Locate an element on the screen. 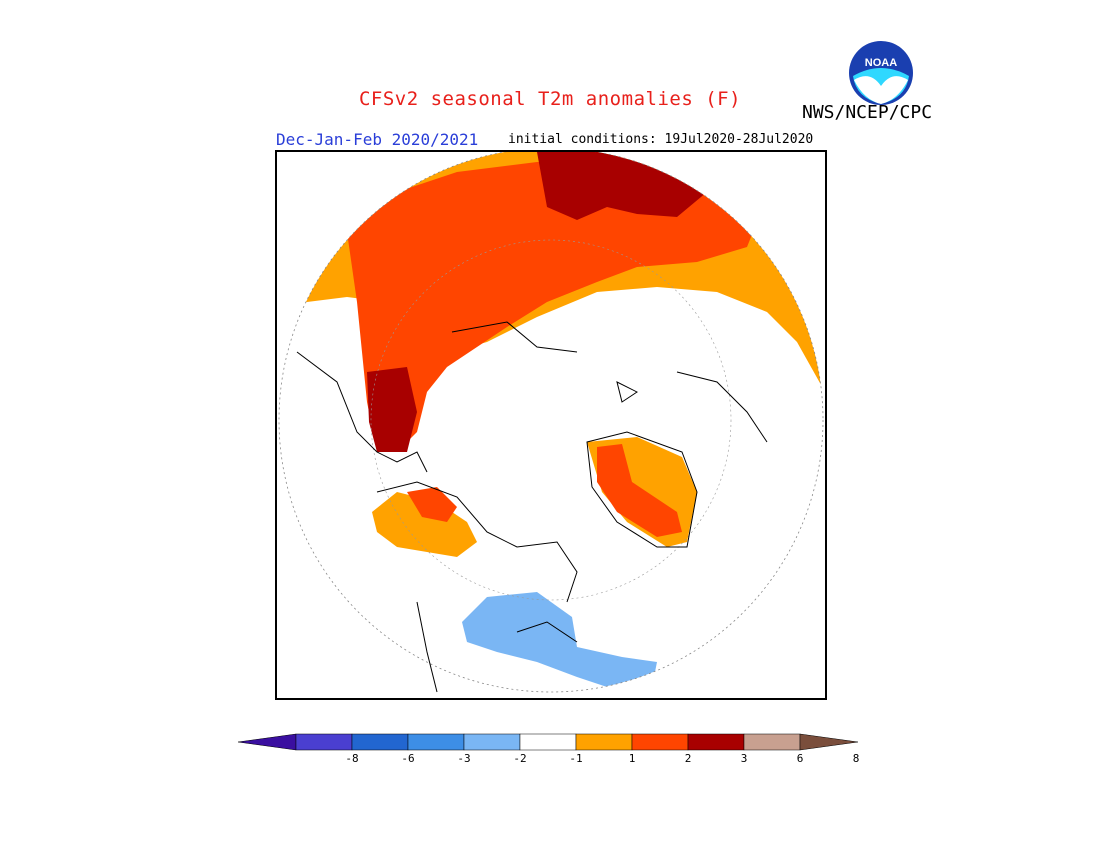 The image size is (1100, 850). colorbar-tick-label: -3 is located at coordinates (464, 758).